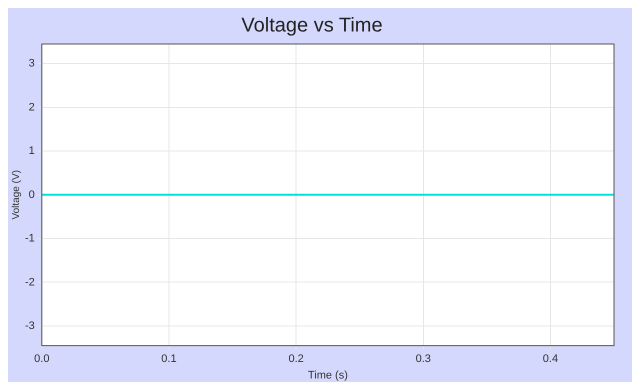 Image resolution: width=640 pixels, height=390 pixels. What do you see at coordinates (31, 64) in the screenshot?
I see `y-tick-label: 3` at bounding box center [31, 64].